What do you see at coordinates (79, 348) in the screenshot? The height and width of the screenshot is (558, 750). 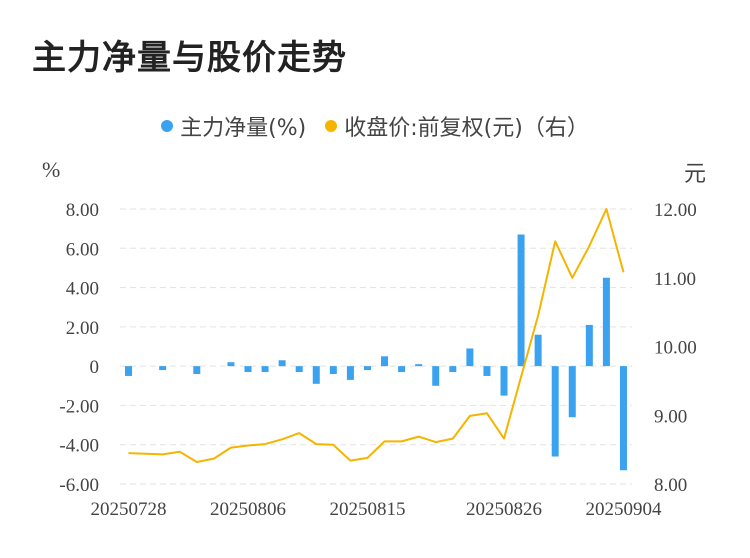 I see `left-axis-labels: 8.00 6.00 4.00 2.00 0 -2.00 -4.00 -6.00` at bounding box center [79, 348].